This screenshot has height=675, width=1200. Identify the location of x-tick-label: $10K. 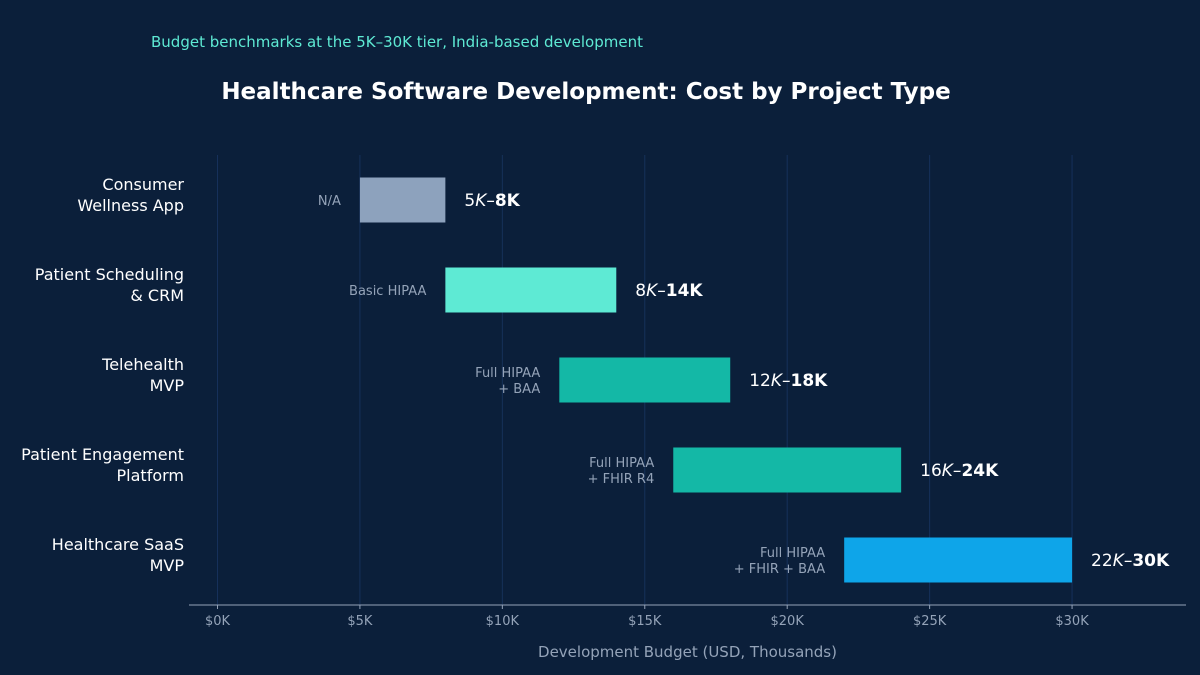
(503, 621).